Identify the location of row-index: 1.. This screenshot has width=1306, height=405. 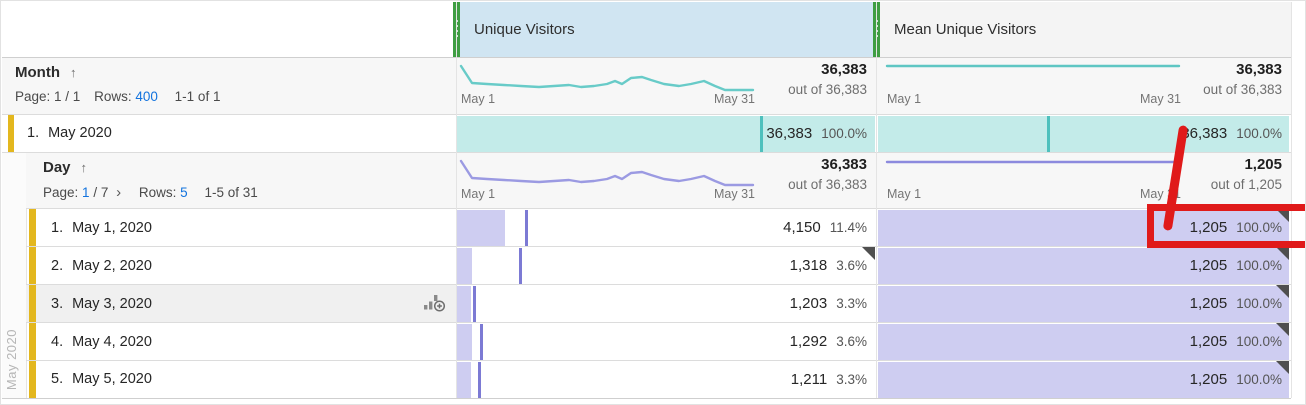
(33, 133).